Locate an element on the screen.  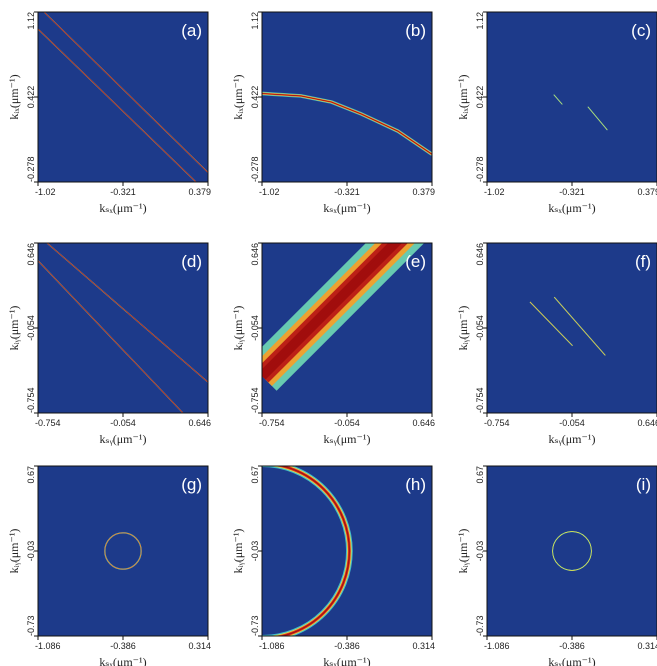
panel-label: (b) is located at coordinates (415, 30).